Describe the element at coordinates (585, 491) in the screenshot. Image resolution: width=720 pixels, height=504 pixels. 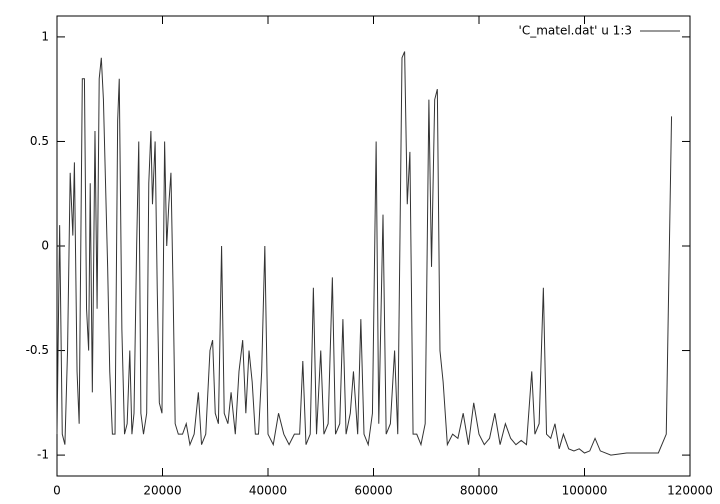
I see `x-tick-label: 100000` at that location.